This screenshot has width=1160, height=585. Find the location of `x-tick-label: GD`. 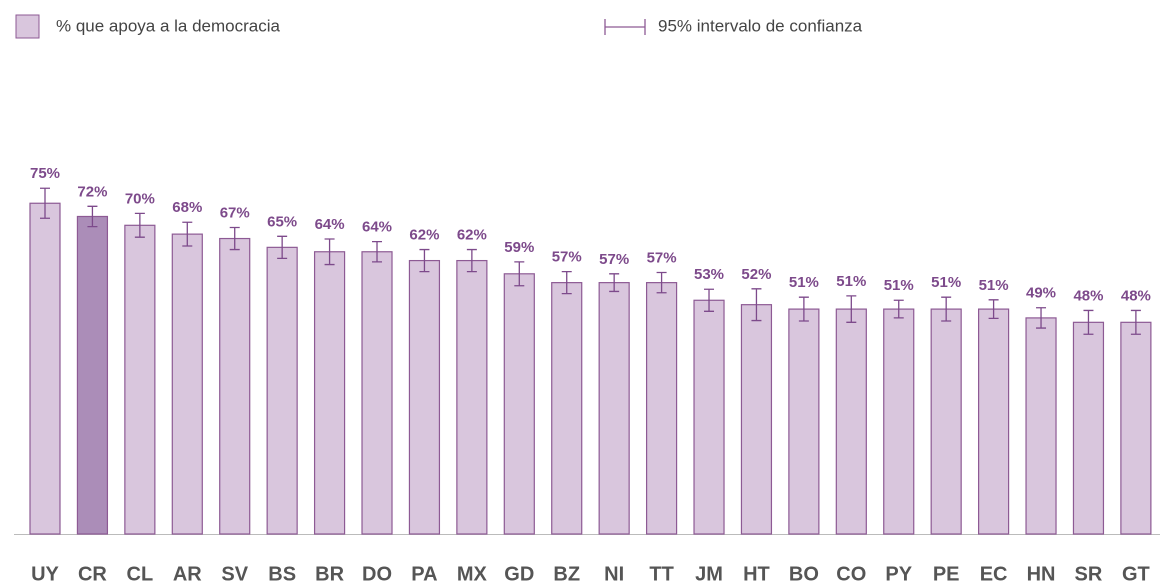

x-tick-label: GD is located at coordinates (519, 574).